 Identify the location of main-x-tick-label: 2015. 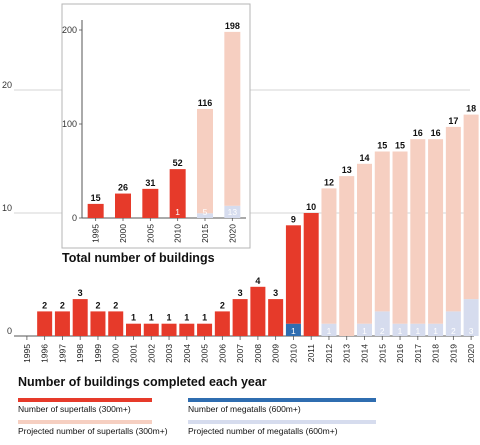
(382, 353).